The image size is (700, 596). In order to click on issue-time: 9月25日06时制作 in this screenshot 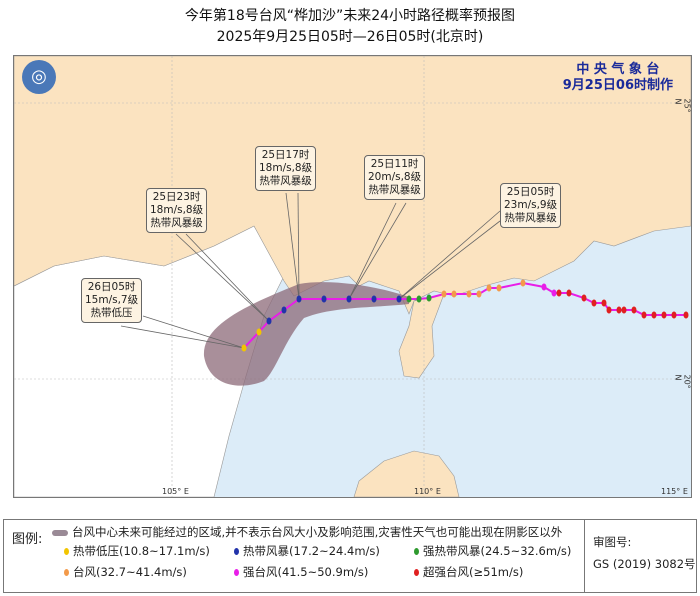, I will do `click(617, 85)`.